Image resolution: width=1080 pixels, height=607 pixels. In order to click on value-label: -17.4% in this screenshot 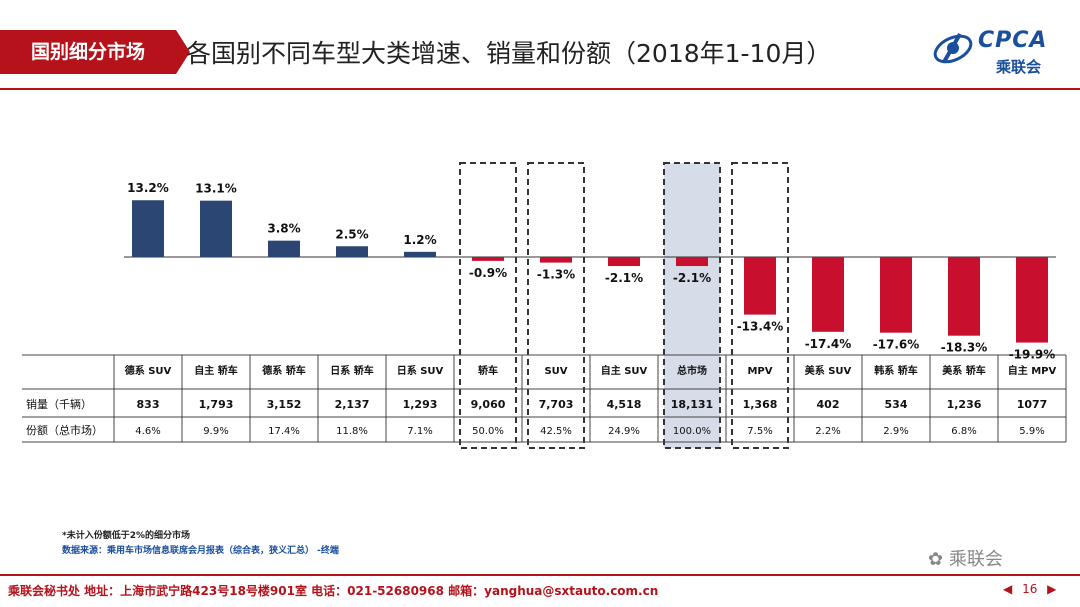, I will do `click(828, 344)`.